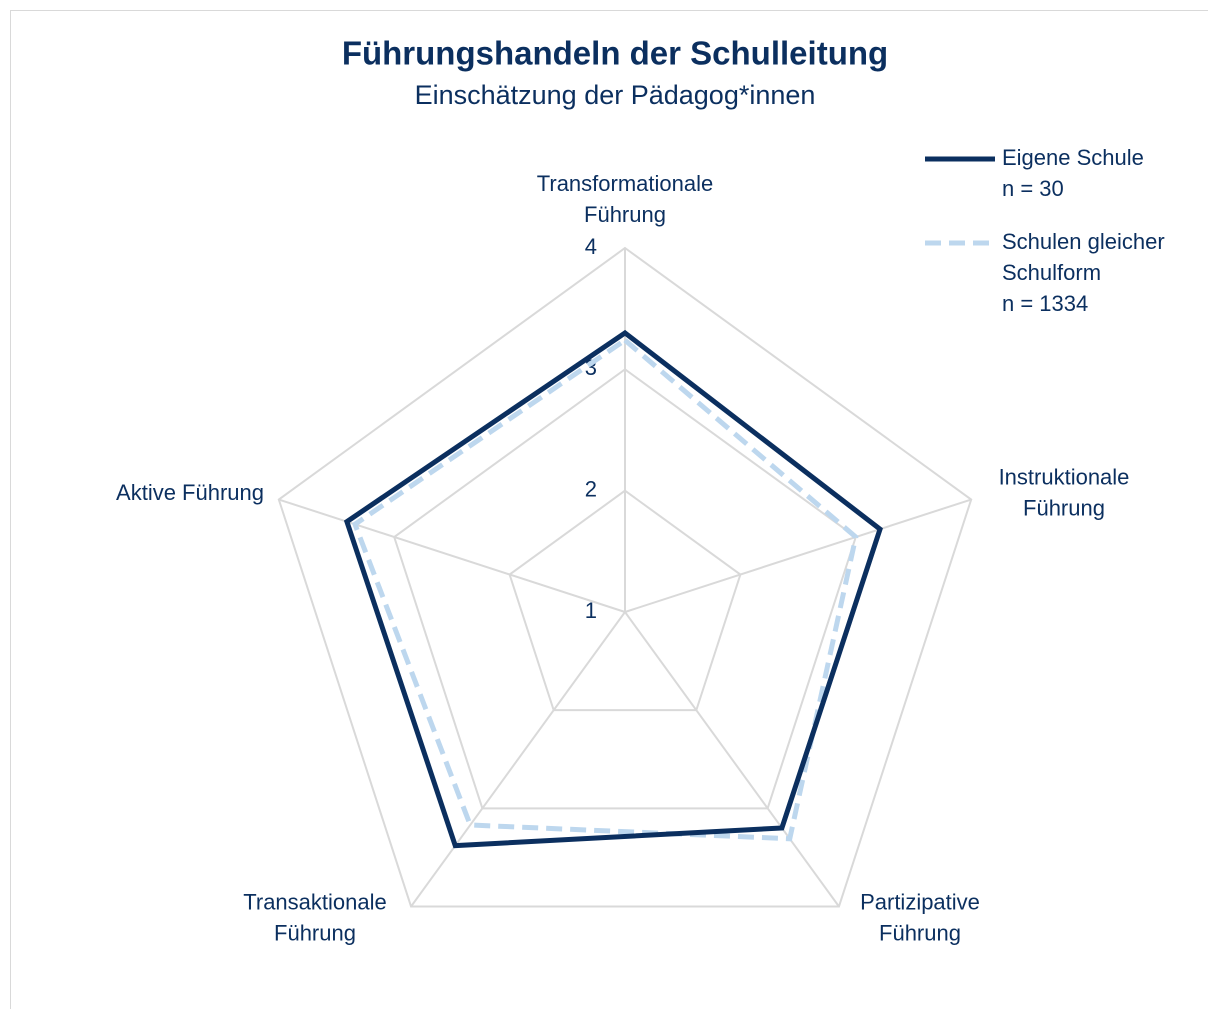  I want to click on tick-label: 4, so click(591, 246).